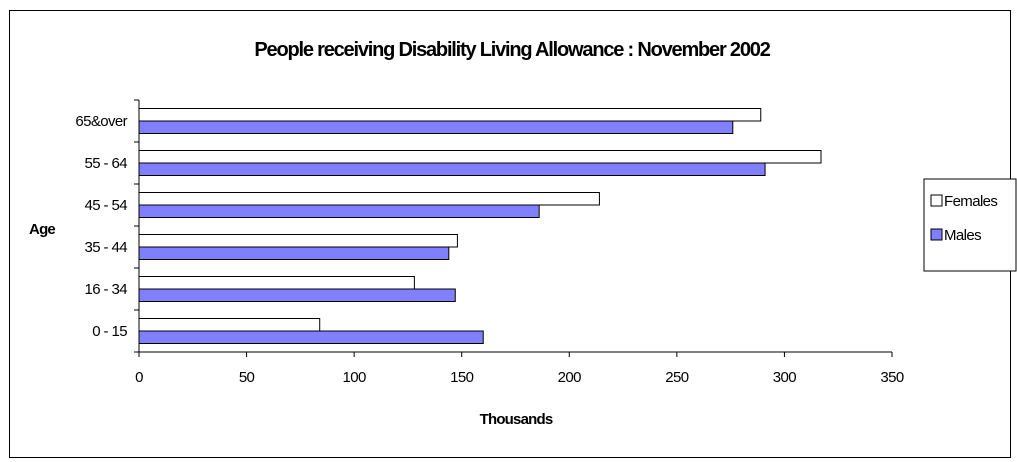  I want to click on y-tick-label: 65&over, so click(101, 121).